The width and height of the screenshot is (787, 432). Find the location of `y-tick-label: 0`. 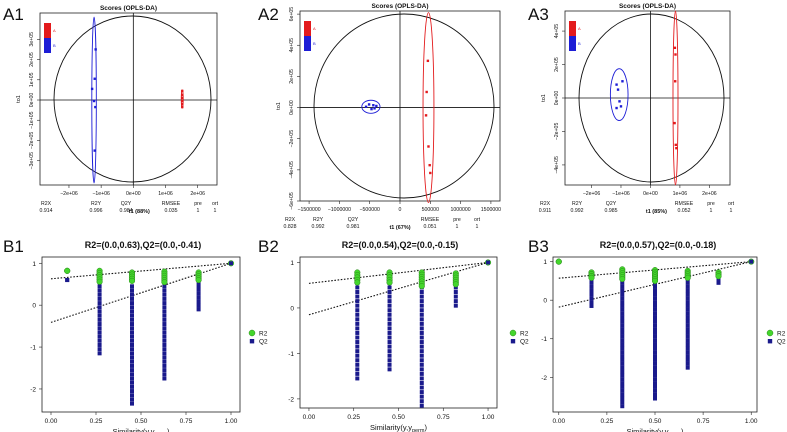

y-tick-label: 0 is located at coordinates (34, 306).